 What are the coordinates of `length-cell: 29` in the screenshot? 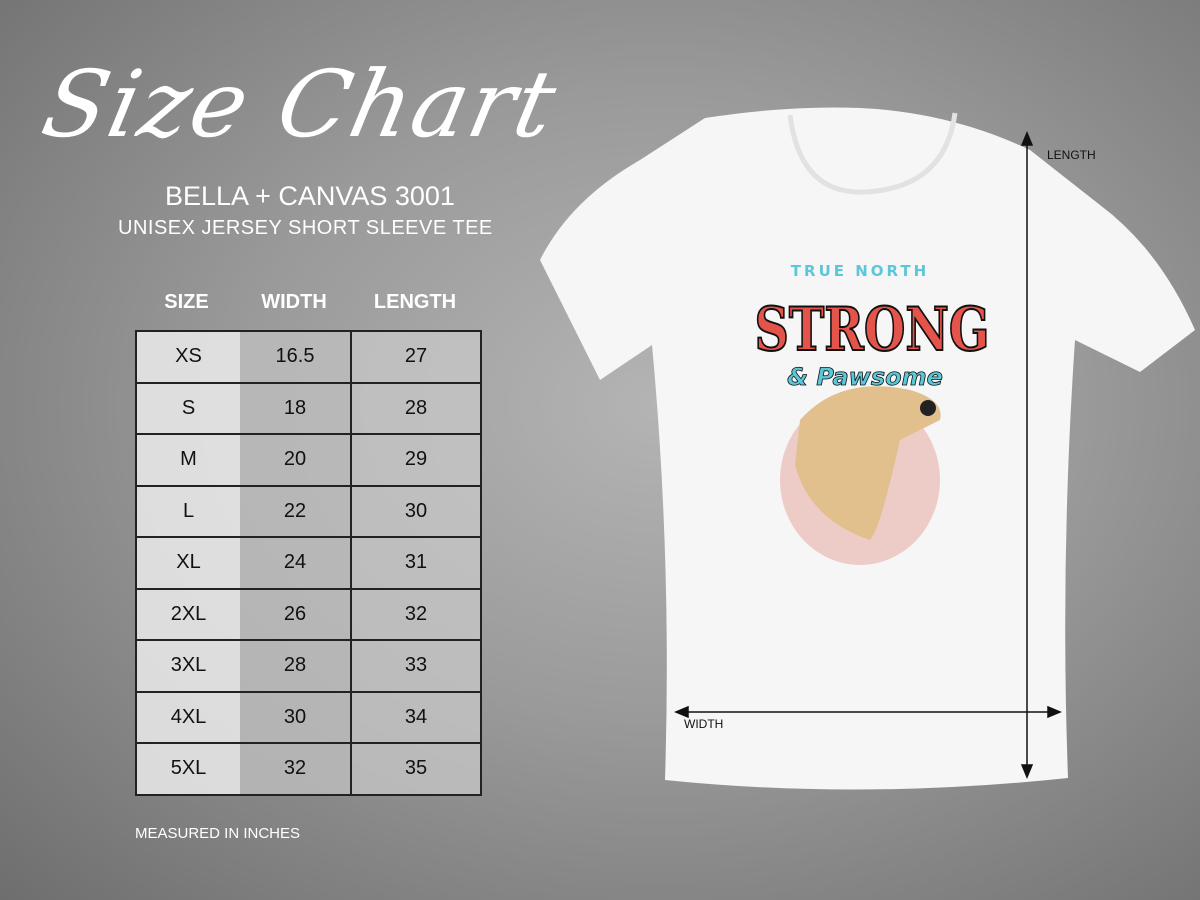 It's located at (416, 460).